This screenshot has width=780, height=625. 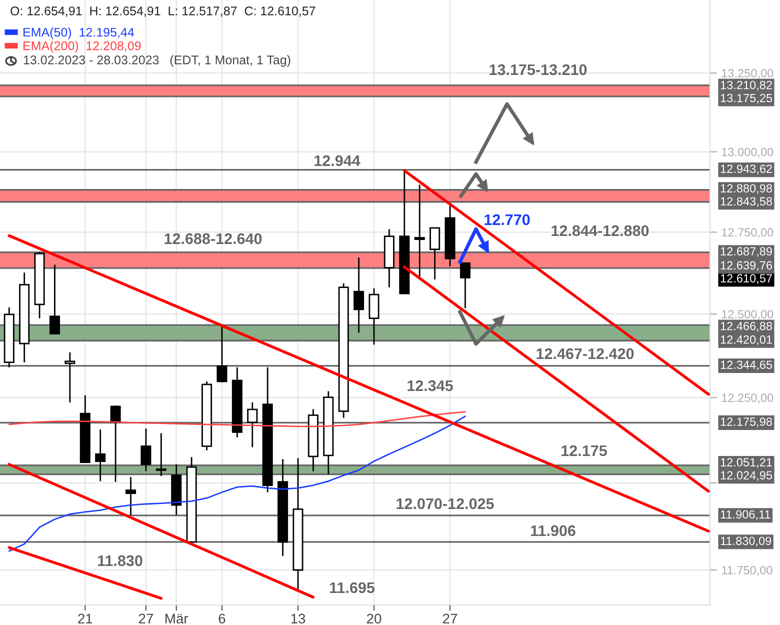 What do you see at coordinates (746, 85) in the screenshot?
I see `ref-line-label: 13.210,82` at bounding box center [746, 85].